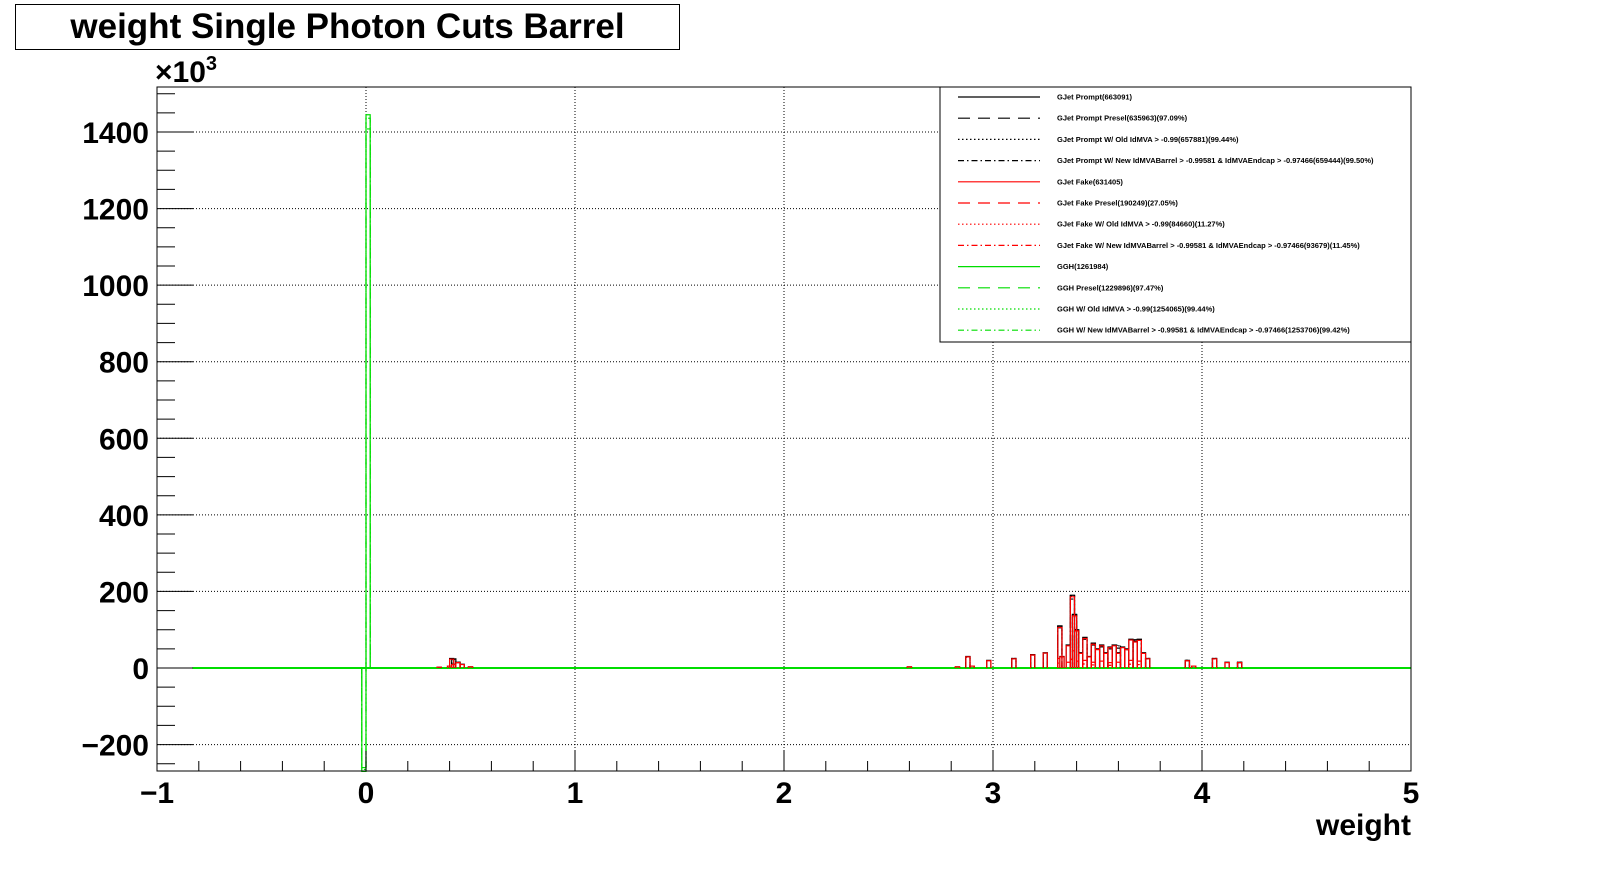  Describe the element at coordinates (1095, 97) in the screenshot. I see `legend-entry-label: GJet Prompt(663091)` at that location.